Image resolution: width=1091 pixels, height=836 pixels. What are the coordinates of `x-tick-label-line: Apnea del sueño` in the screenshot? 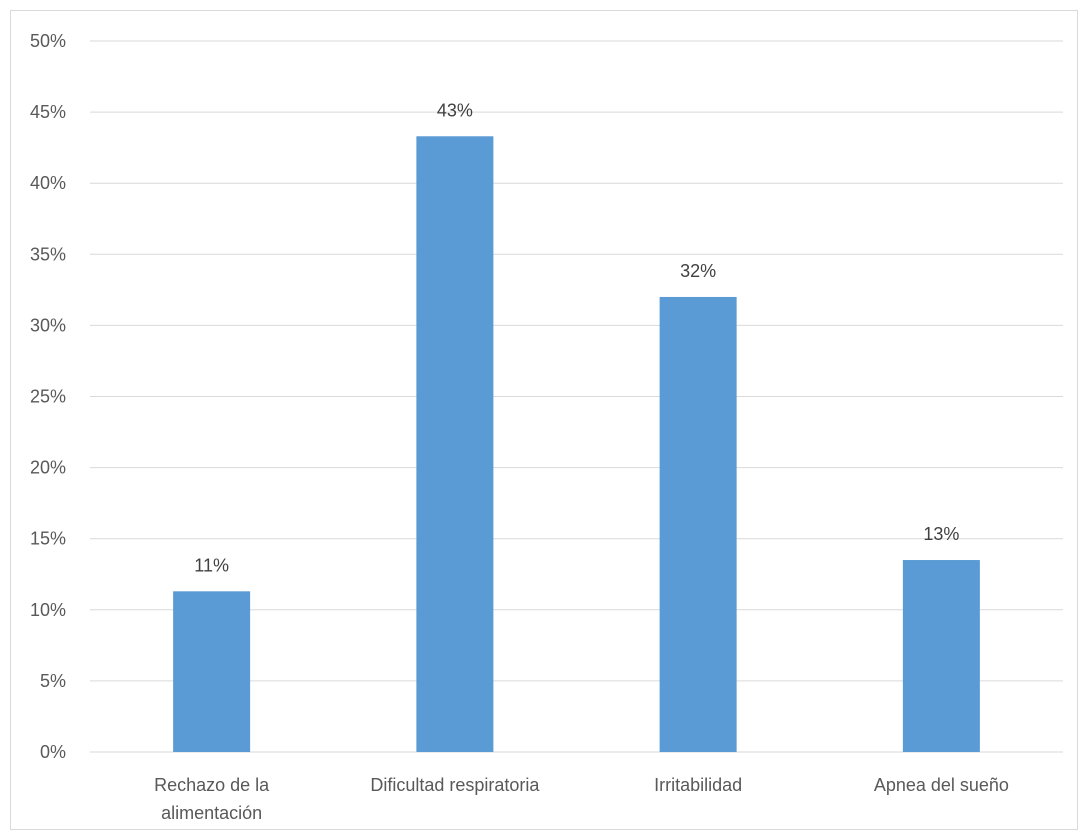 It's located at (941, 785).